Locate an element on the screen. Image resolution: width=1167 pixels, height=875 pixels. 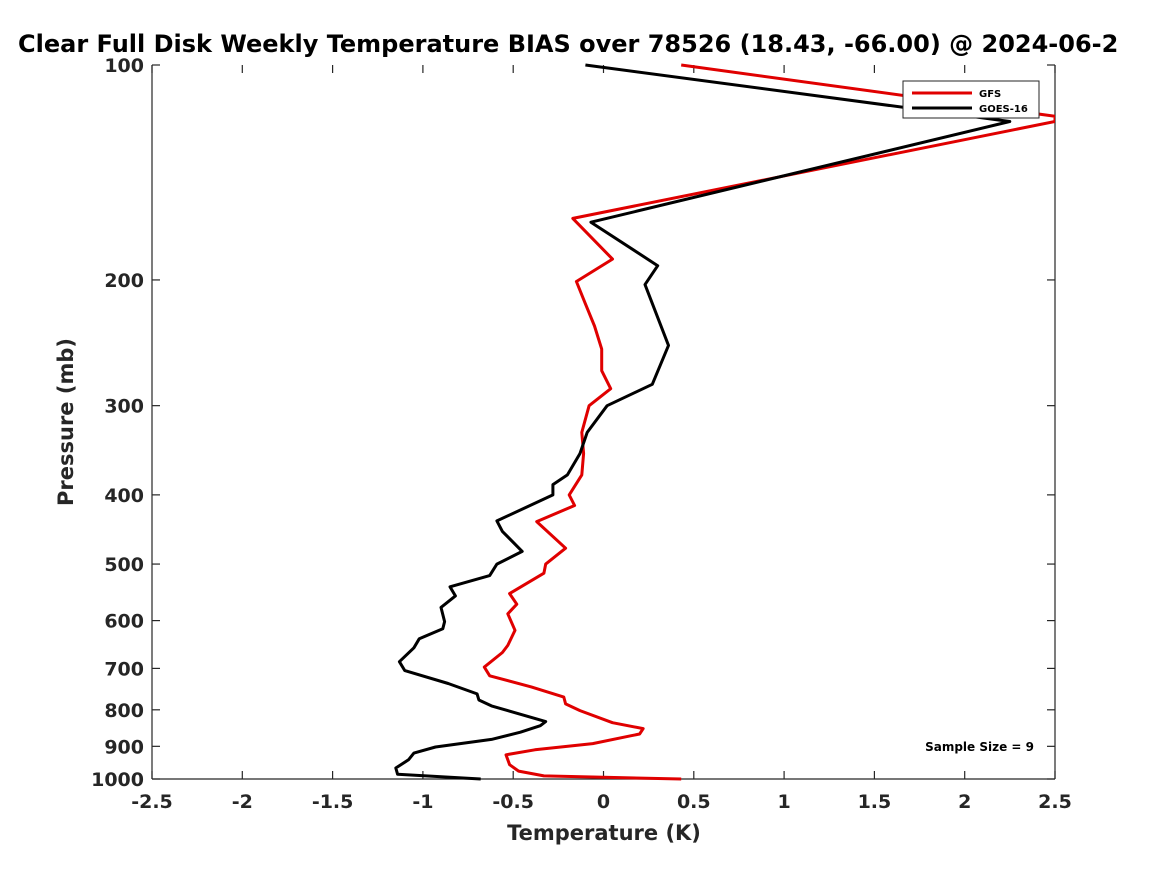
legend-box is located at coordinates (971, 99).